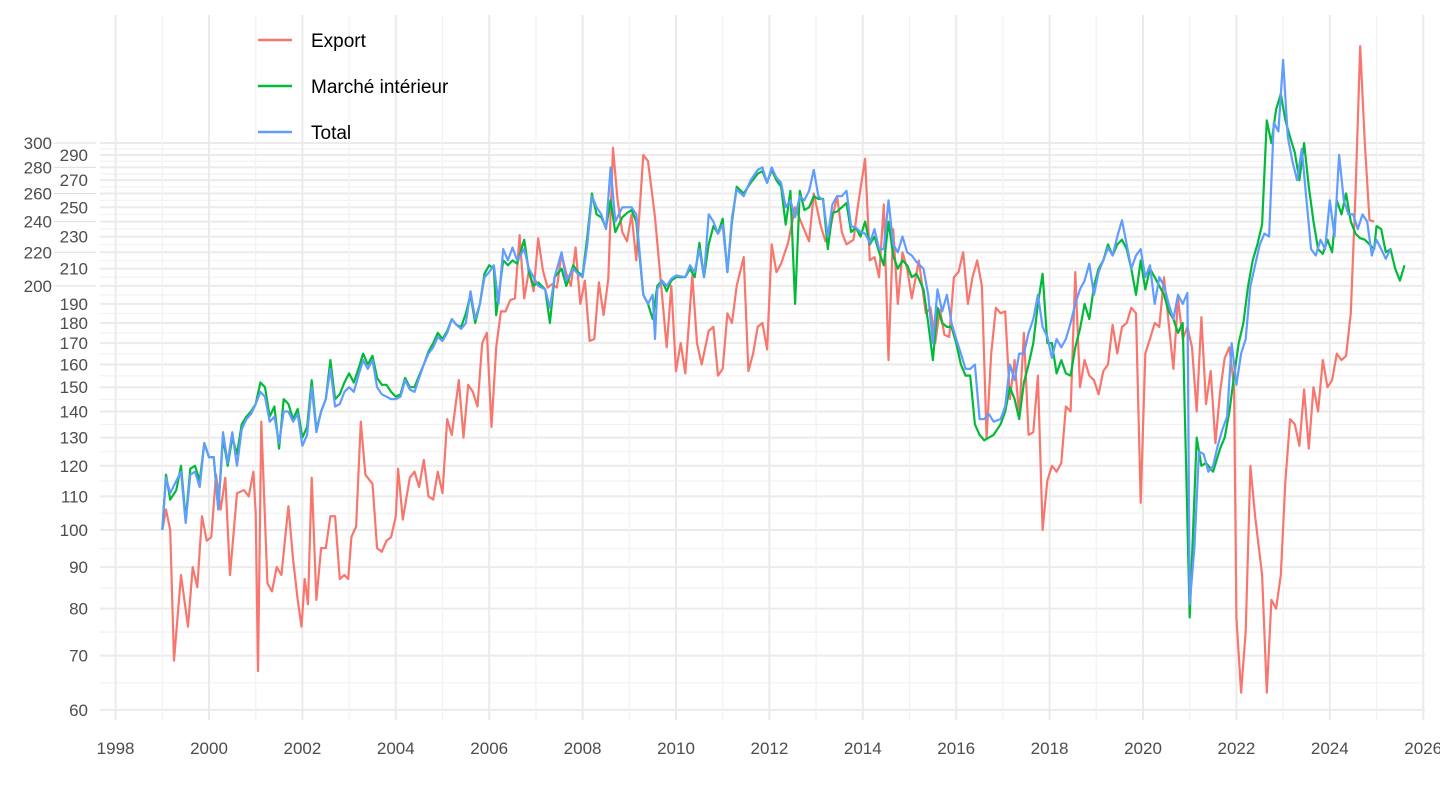 This screenshot has height=810, width=1440. I want to click on x-tick-label: 2006, so click(489, 748).